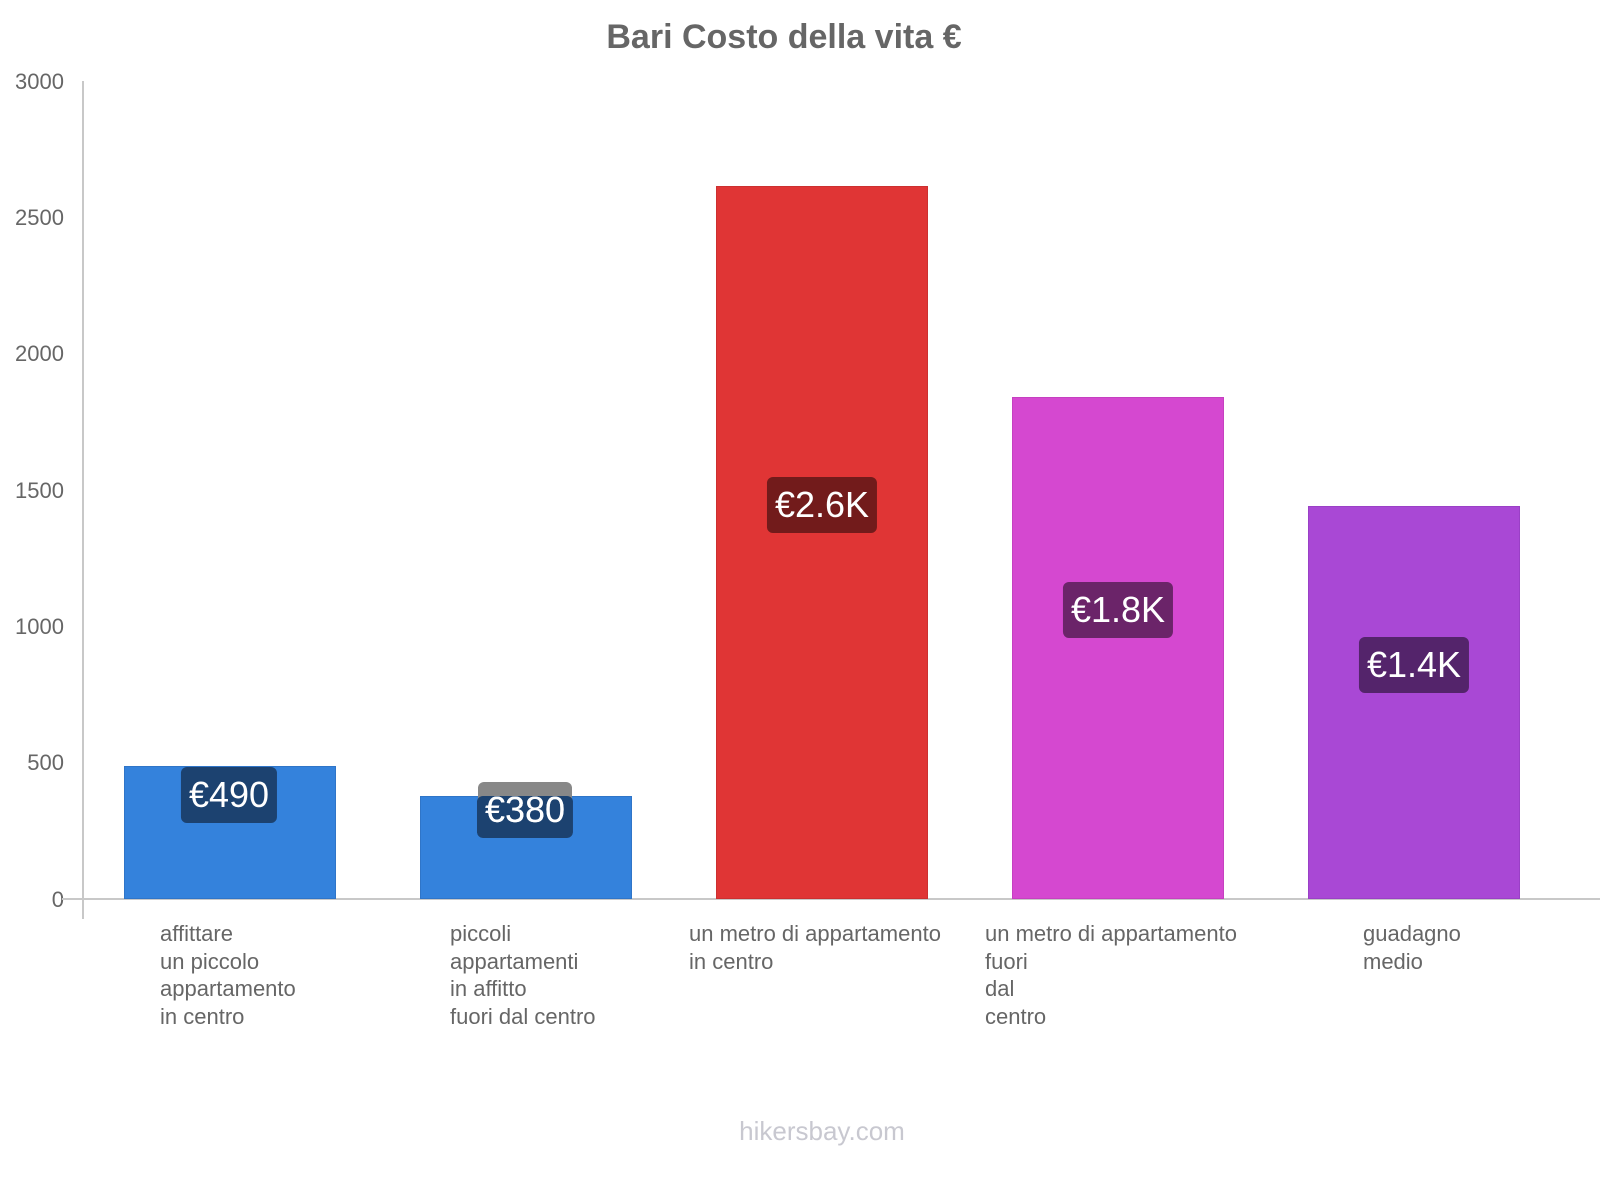 The width and height of the screenshot is (1600, 1200). I want to click on y-tick-label: 2000, so click(39, 353).